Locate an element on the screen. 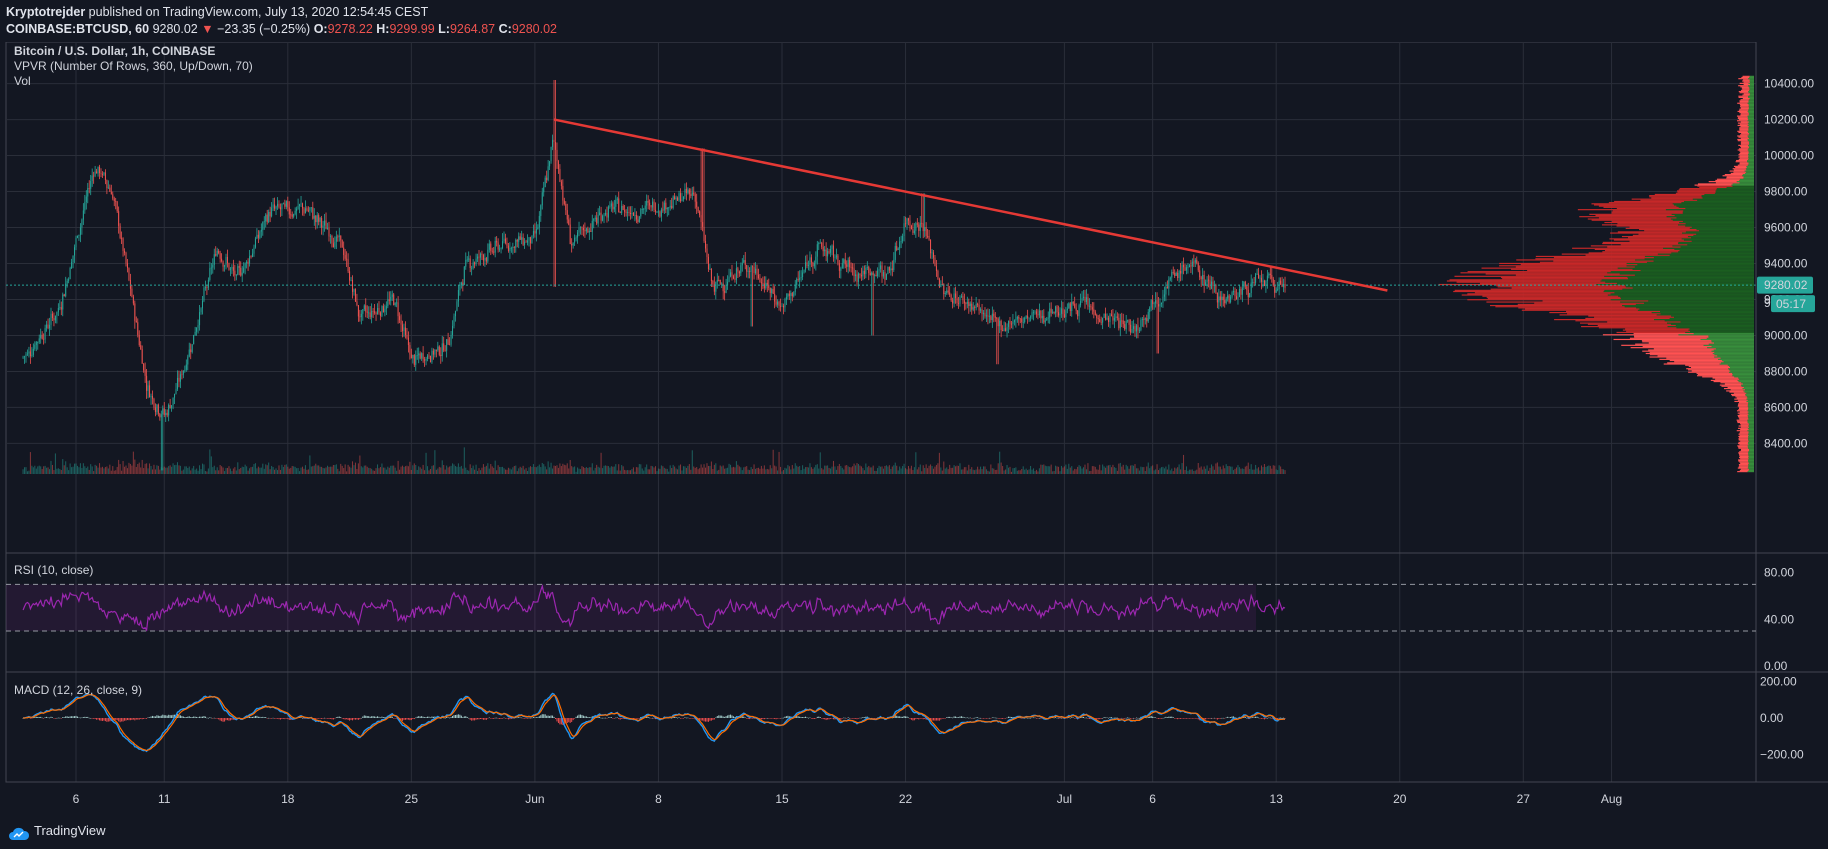 The image size is (1828, 849). main-legend-title: Bitcoin / U.S. Dollar, 1h, COINBASE is located at coordinates (114, 51).